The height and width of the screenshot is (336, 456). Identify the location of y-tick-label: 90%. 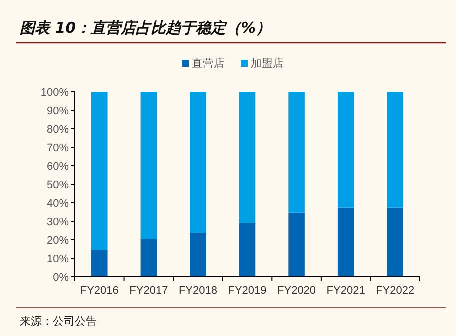
(58, 112).